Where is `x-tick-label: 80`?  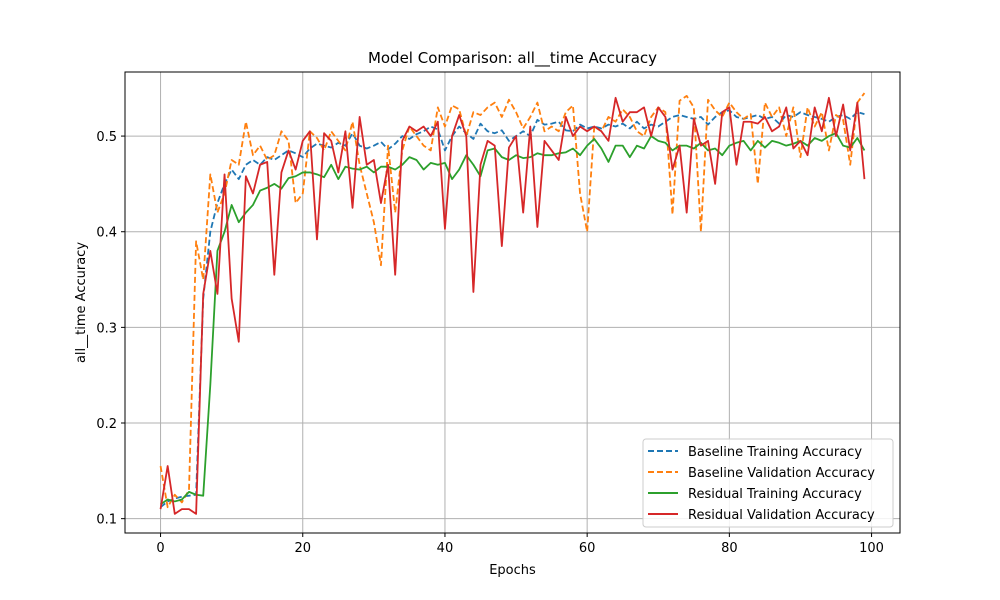 x-tick-label: 80 is located at coordinates (729, 548).